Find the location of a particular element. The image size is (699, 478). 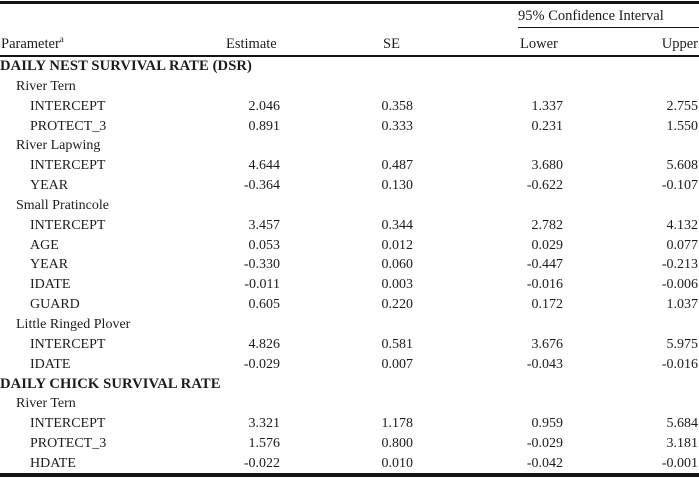

upper-value: -0.107 is located at coordinates (679, 186).